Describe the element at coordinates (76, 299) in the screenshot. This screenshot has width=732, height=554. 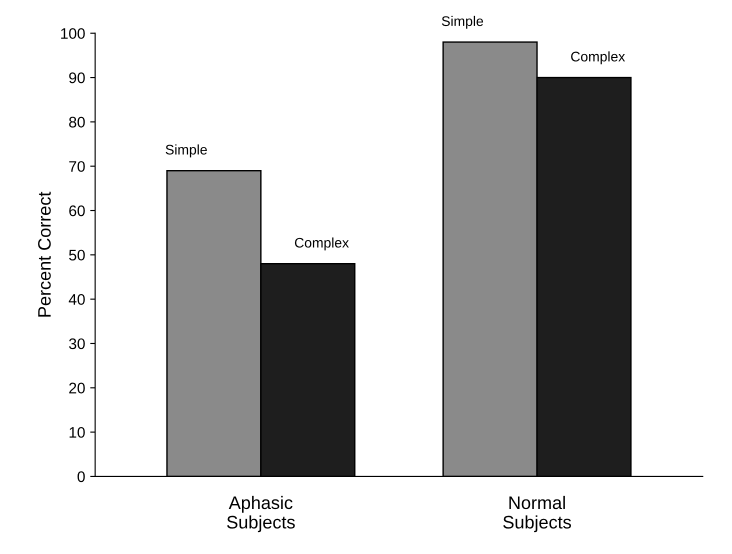
I see `y-tick-label: 40` at that location.